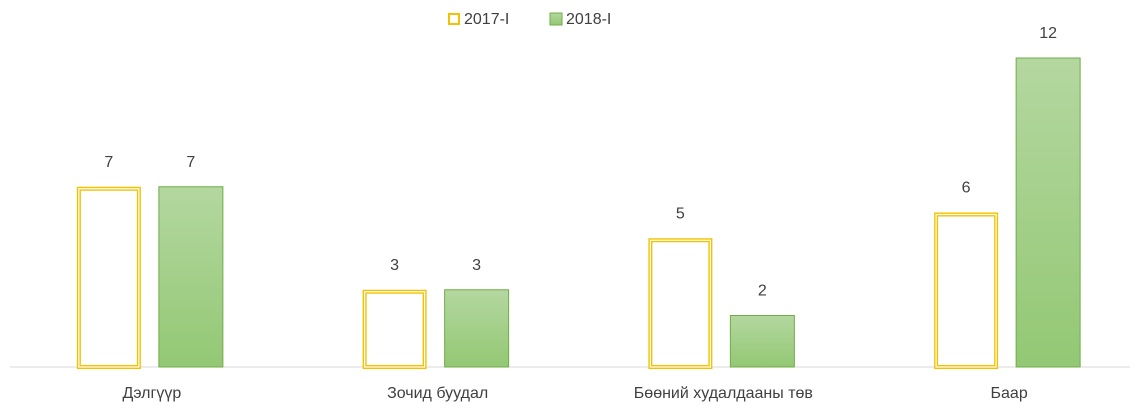  Describe the element at coordinates (152, 393) in the screenshot. I see `x-tick-label: Дэлгүүр` at that location.